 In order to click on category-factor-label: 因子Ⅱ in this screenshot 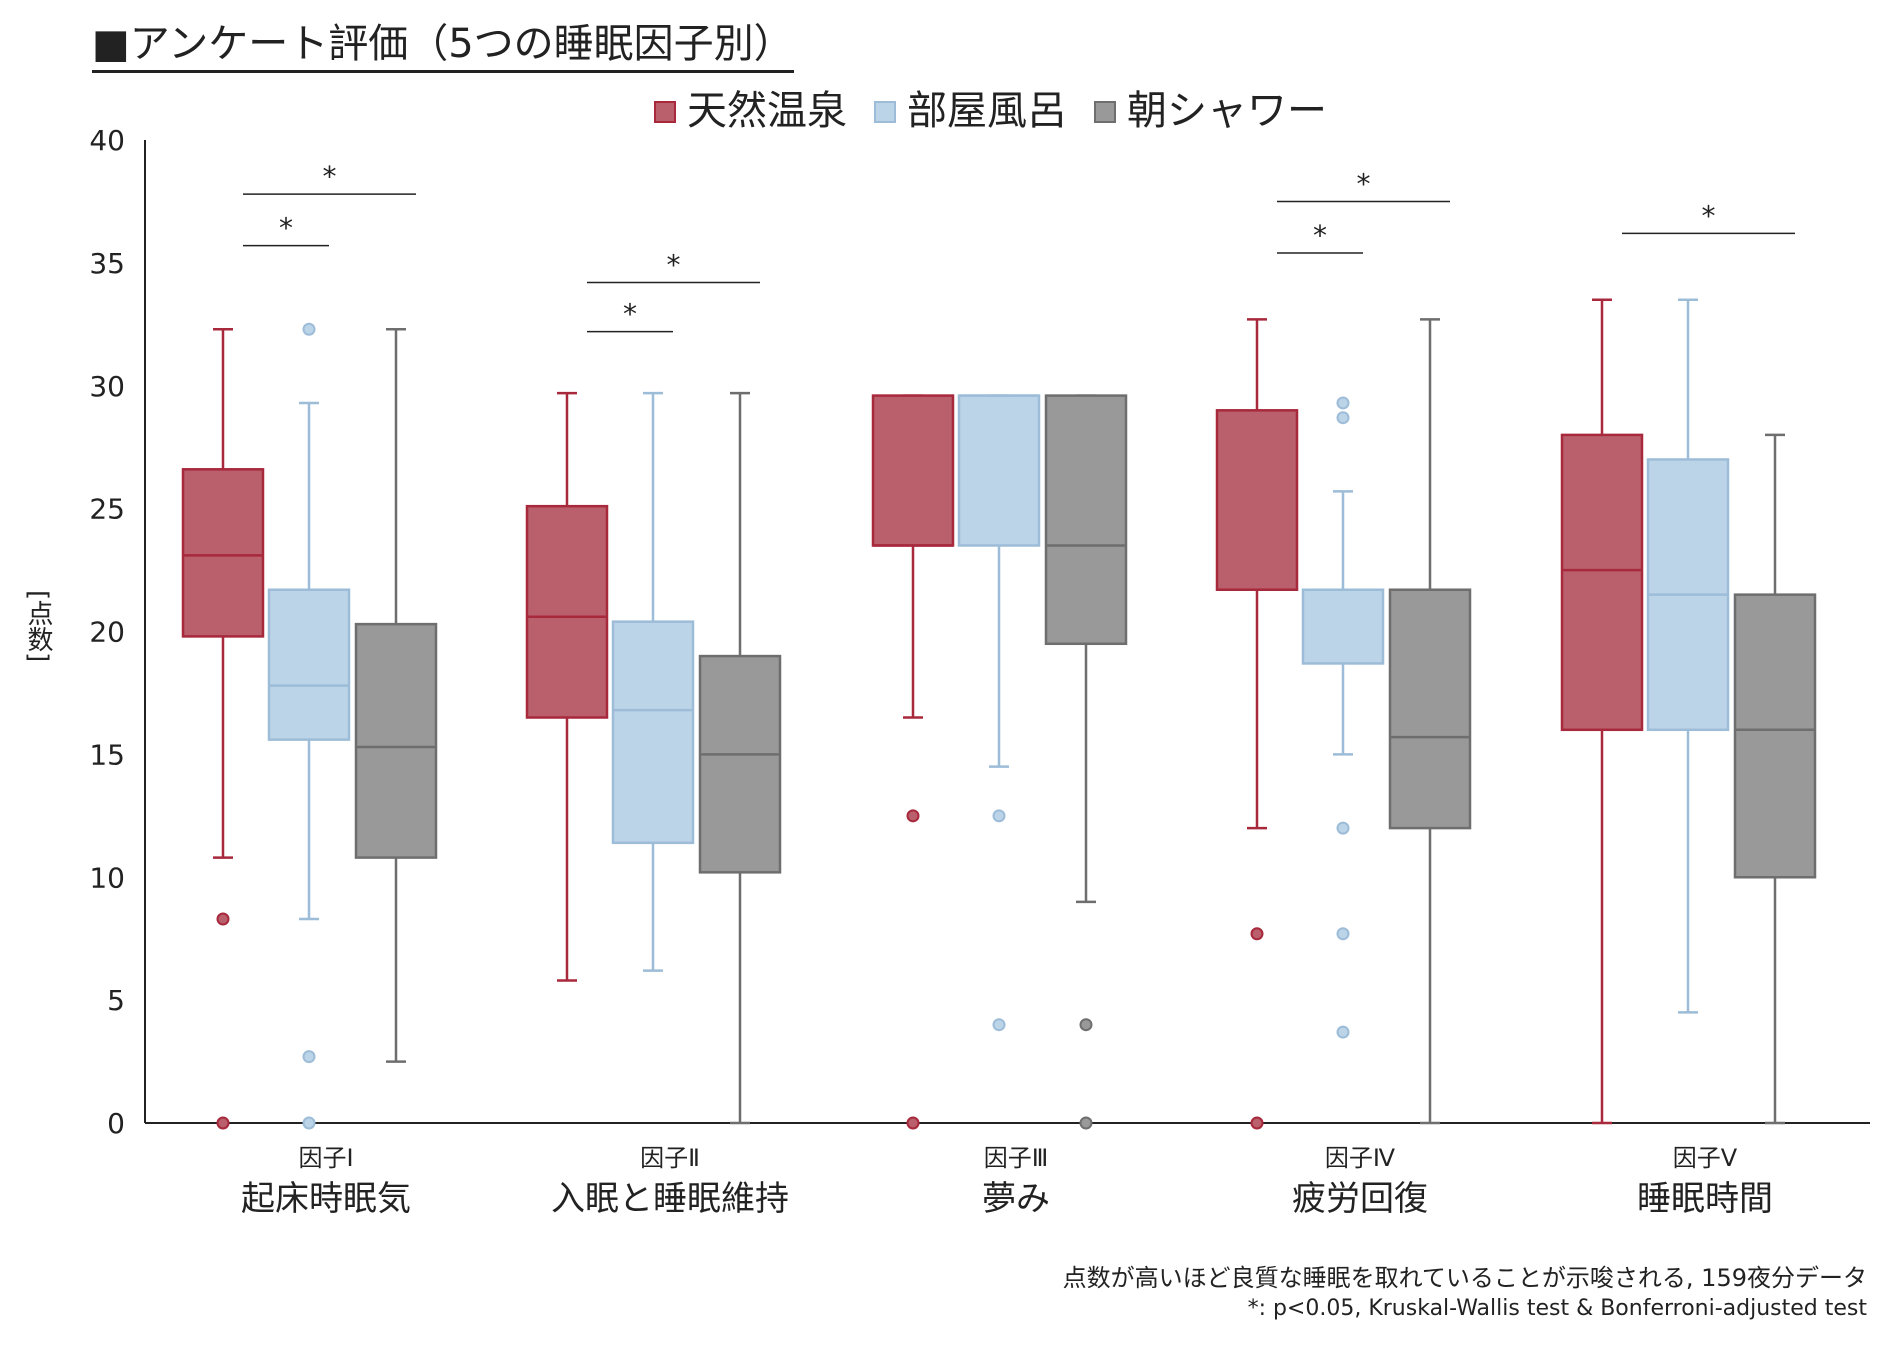, I will do `click(670, 1158)`.